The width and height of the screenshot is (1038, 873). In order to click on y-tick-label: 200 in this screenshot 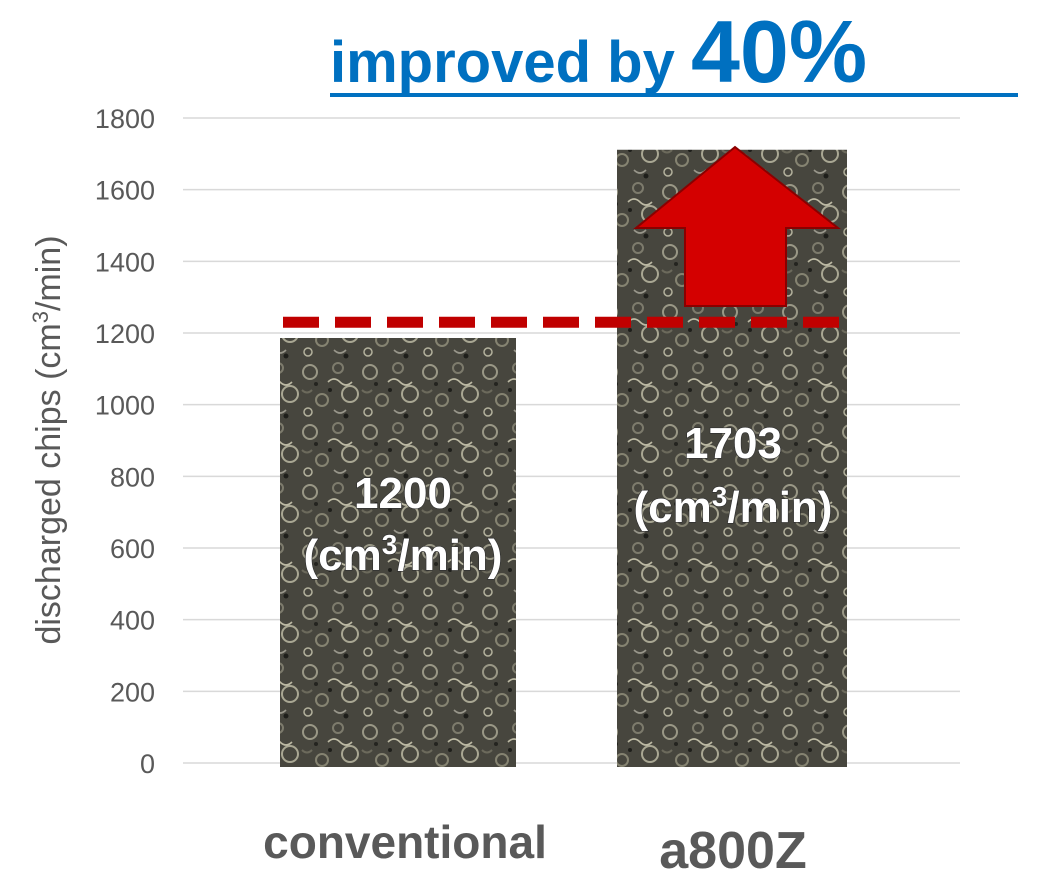, I will do `click(132, 692)`.